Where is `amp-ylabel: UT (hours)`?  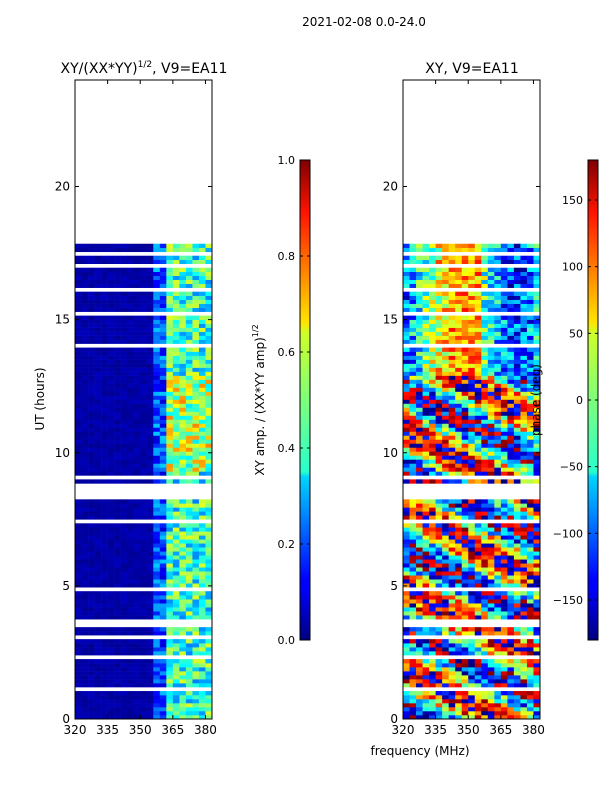
amp-ylabel: UT (hours) is located at coordinates (40, 398).